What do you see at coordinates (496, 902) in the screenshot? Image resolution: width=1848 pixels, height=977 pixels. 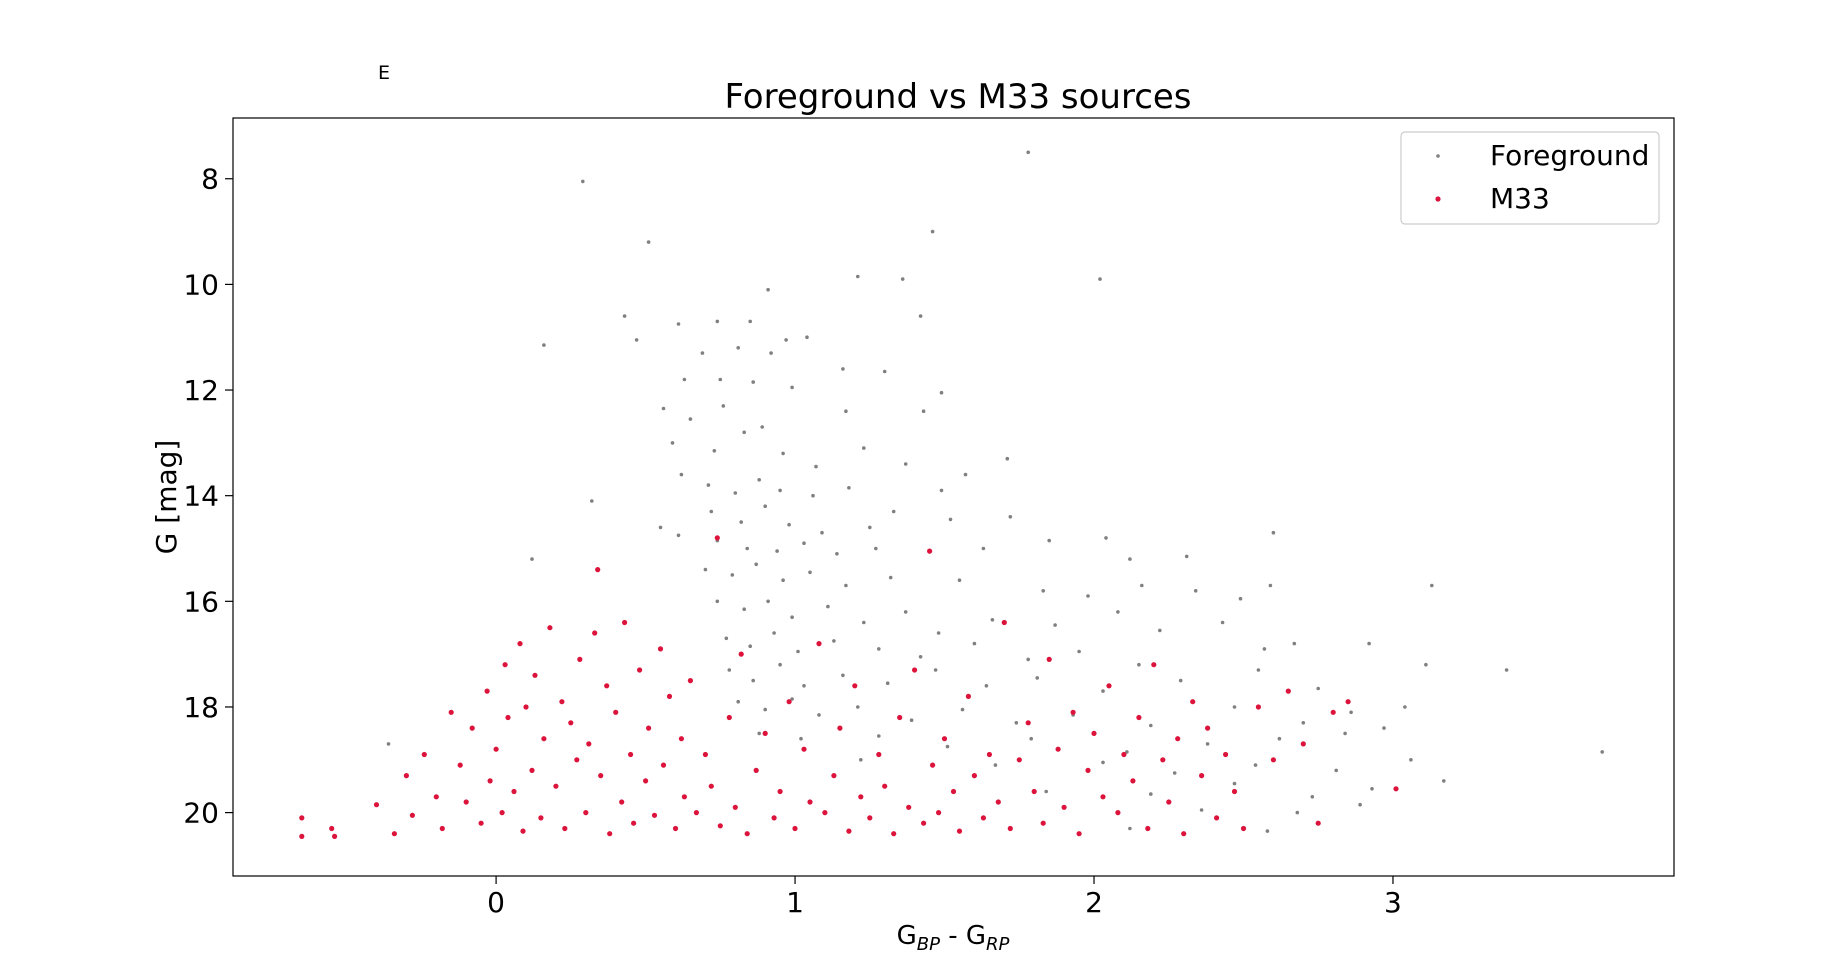 I see `x-tick-label: 0` at bounding box center [496, 902].